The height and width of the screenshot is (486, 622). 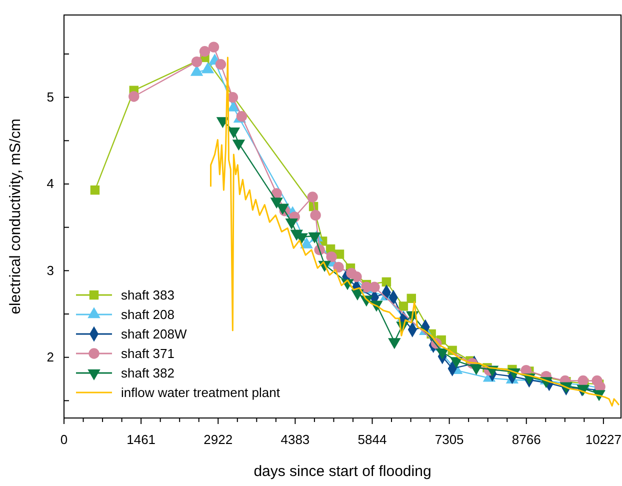 What do you see at coordinates (343, 471) in the screenshot?
I see `x-axis-title: days since start of flooding` at bounding box center [343, 471].